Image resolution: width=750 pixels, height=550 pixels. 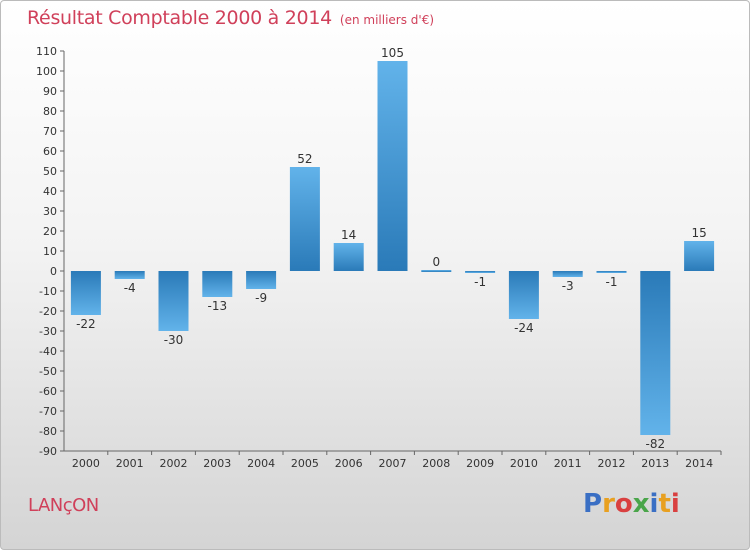 What do you see at coordinates (86, 463) in the screenshot?
I see `x-tick-label: 2000` at bounding box center [86, 463].